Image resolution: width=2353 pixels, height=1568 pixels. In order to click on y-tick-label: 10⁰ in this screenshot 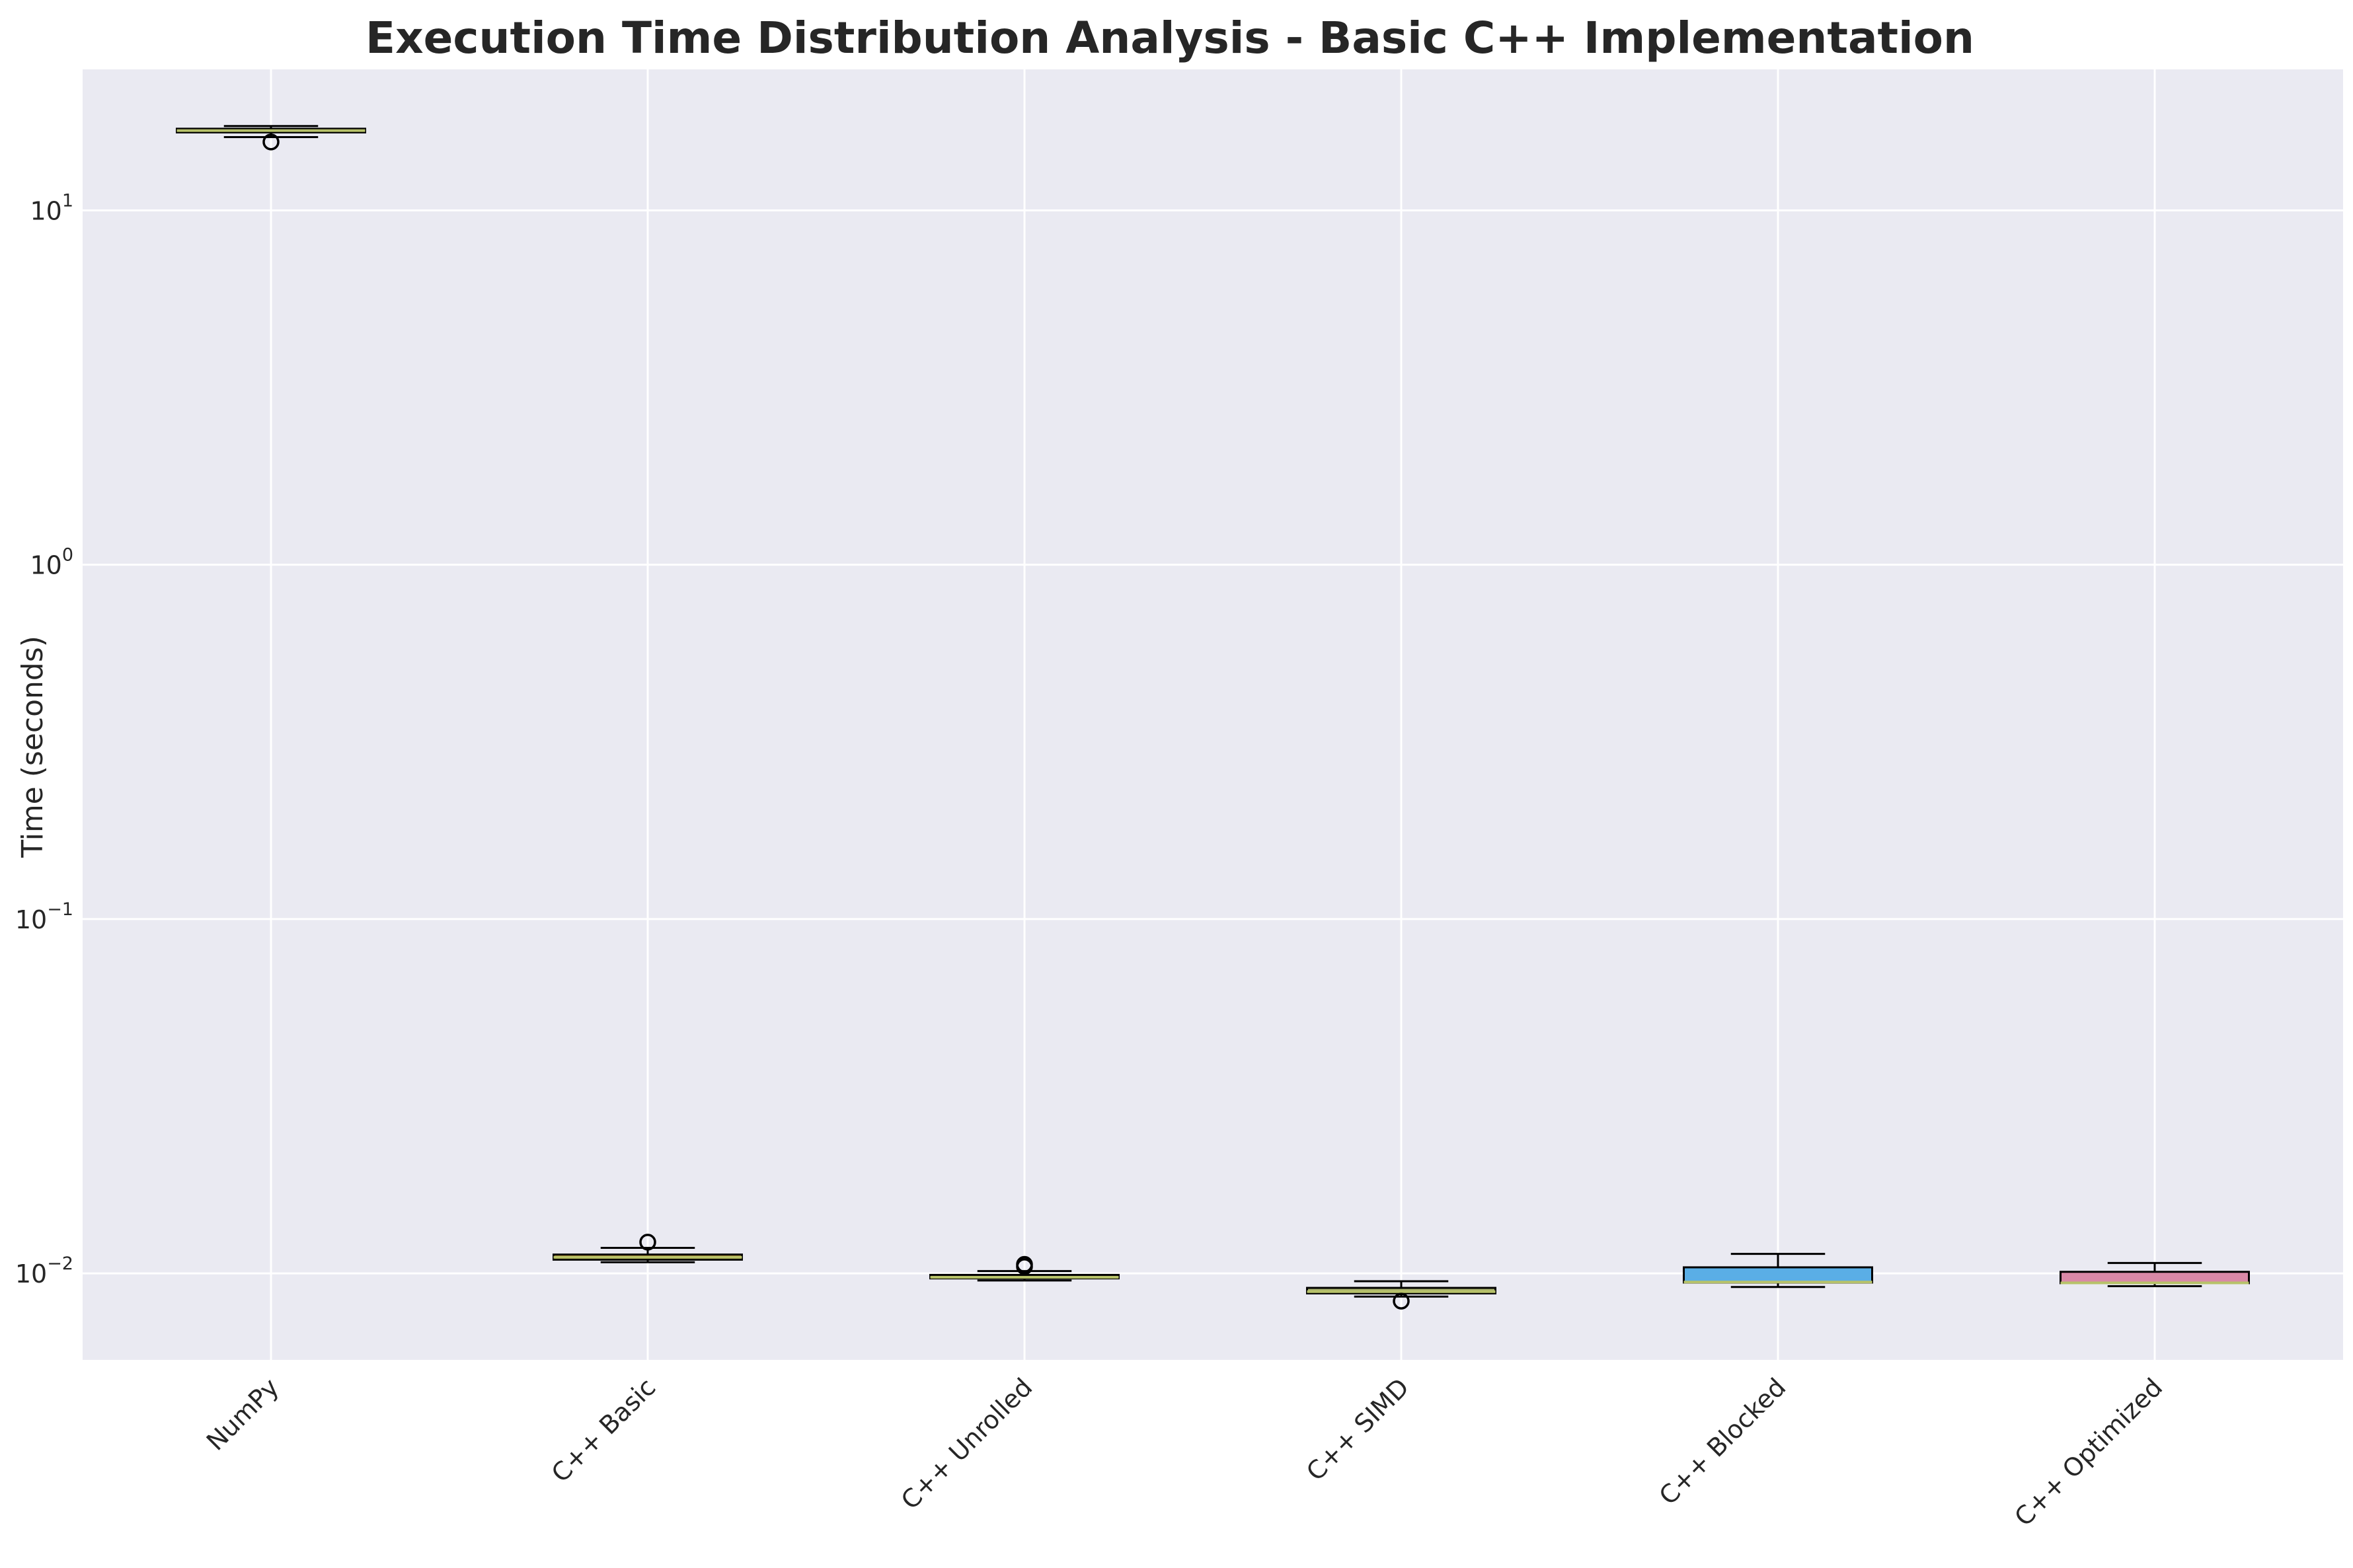, I will do `click(51, 562)`.